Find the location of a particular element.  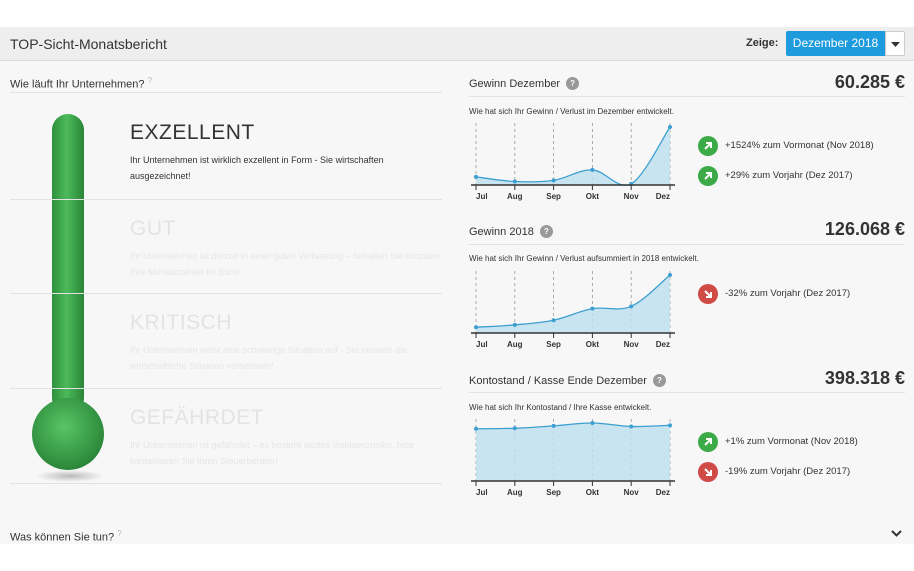

section-value: 60.285 € is located at coordinates (869, 82).